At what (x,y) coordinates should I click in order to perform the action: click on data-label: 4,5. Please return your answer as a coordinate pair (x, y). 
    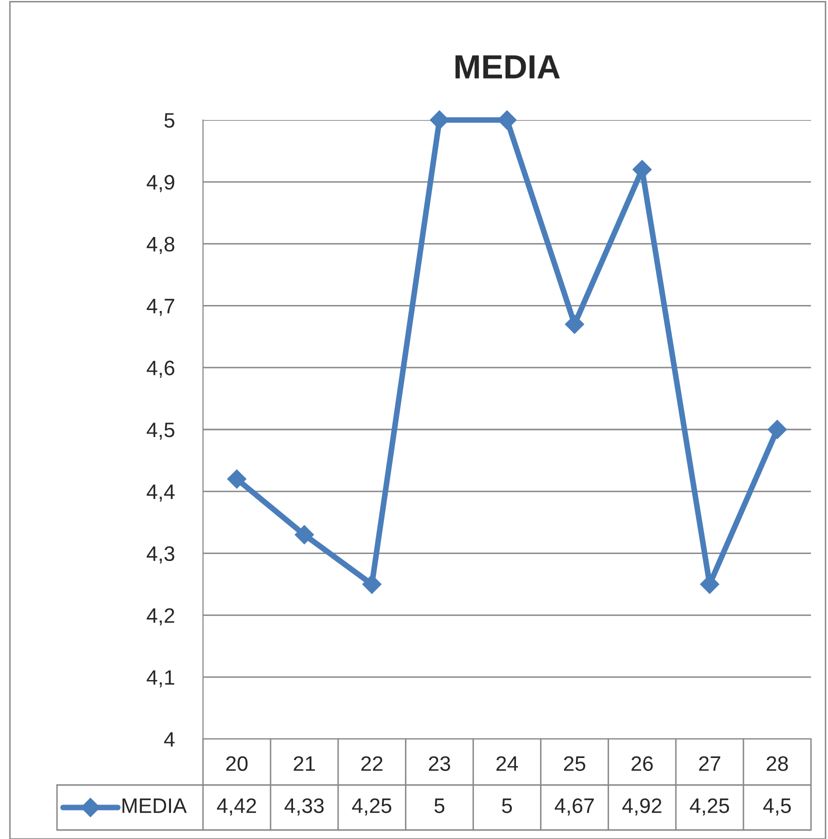
    Looking at the image, I should click on (777, 807).